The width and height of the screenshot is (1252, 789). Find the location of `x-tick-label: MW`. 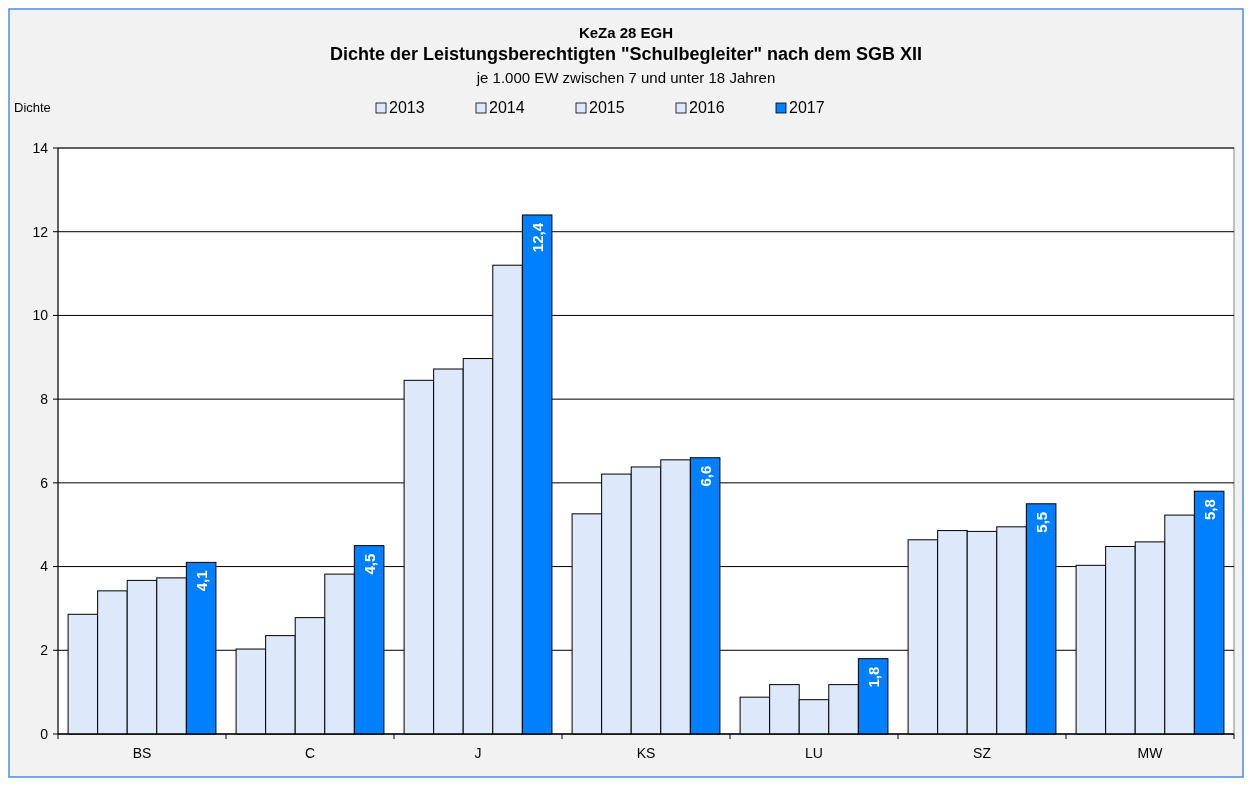

x-tick-label: MW is located at coordinates (1150, 753).